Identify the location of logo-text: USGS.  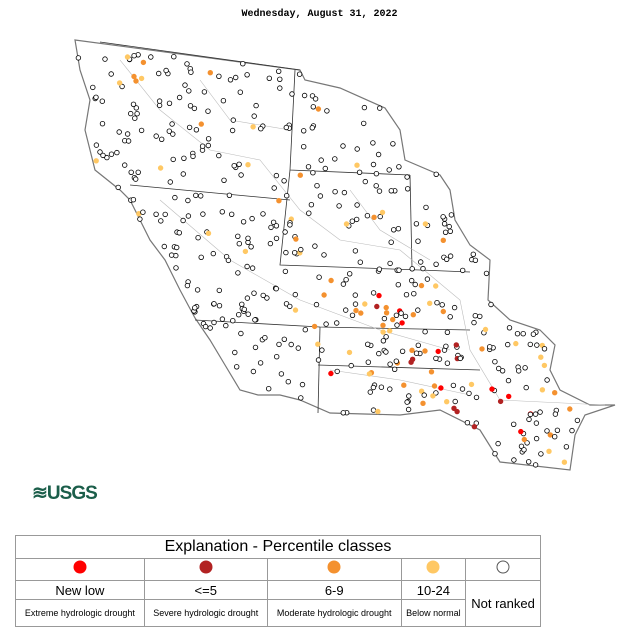
(72, 493).